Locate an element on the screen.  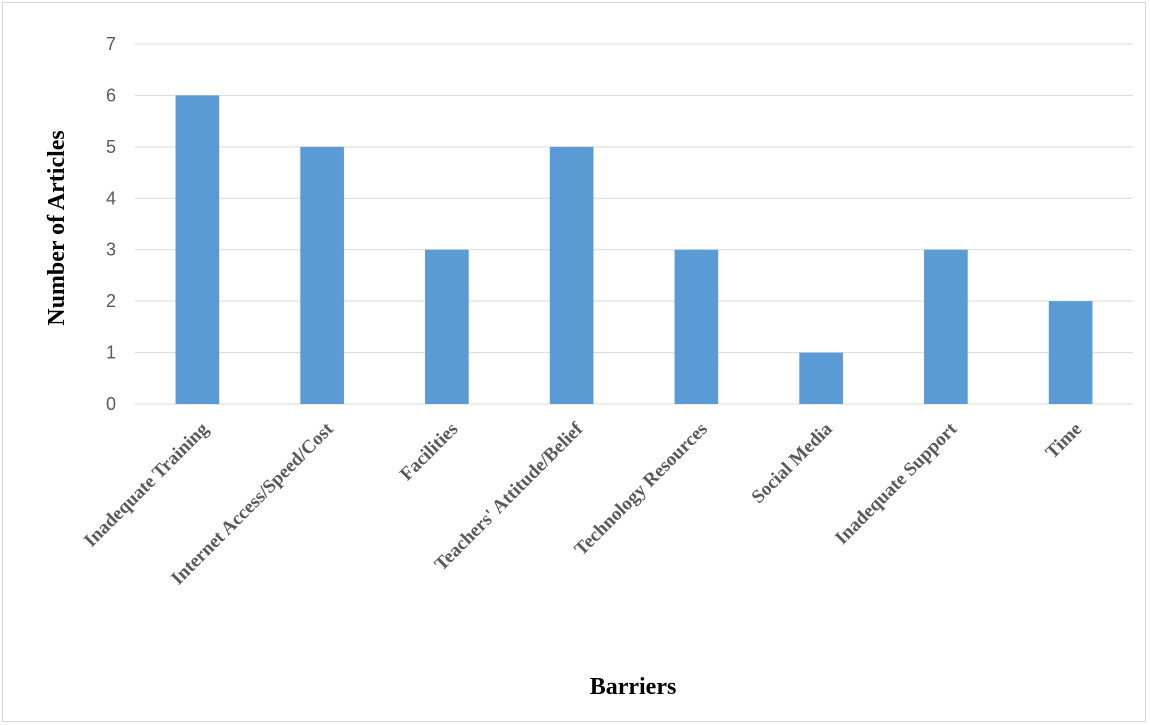
x-tick-label: Time is located at coordinates (1064, 441).